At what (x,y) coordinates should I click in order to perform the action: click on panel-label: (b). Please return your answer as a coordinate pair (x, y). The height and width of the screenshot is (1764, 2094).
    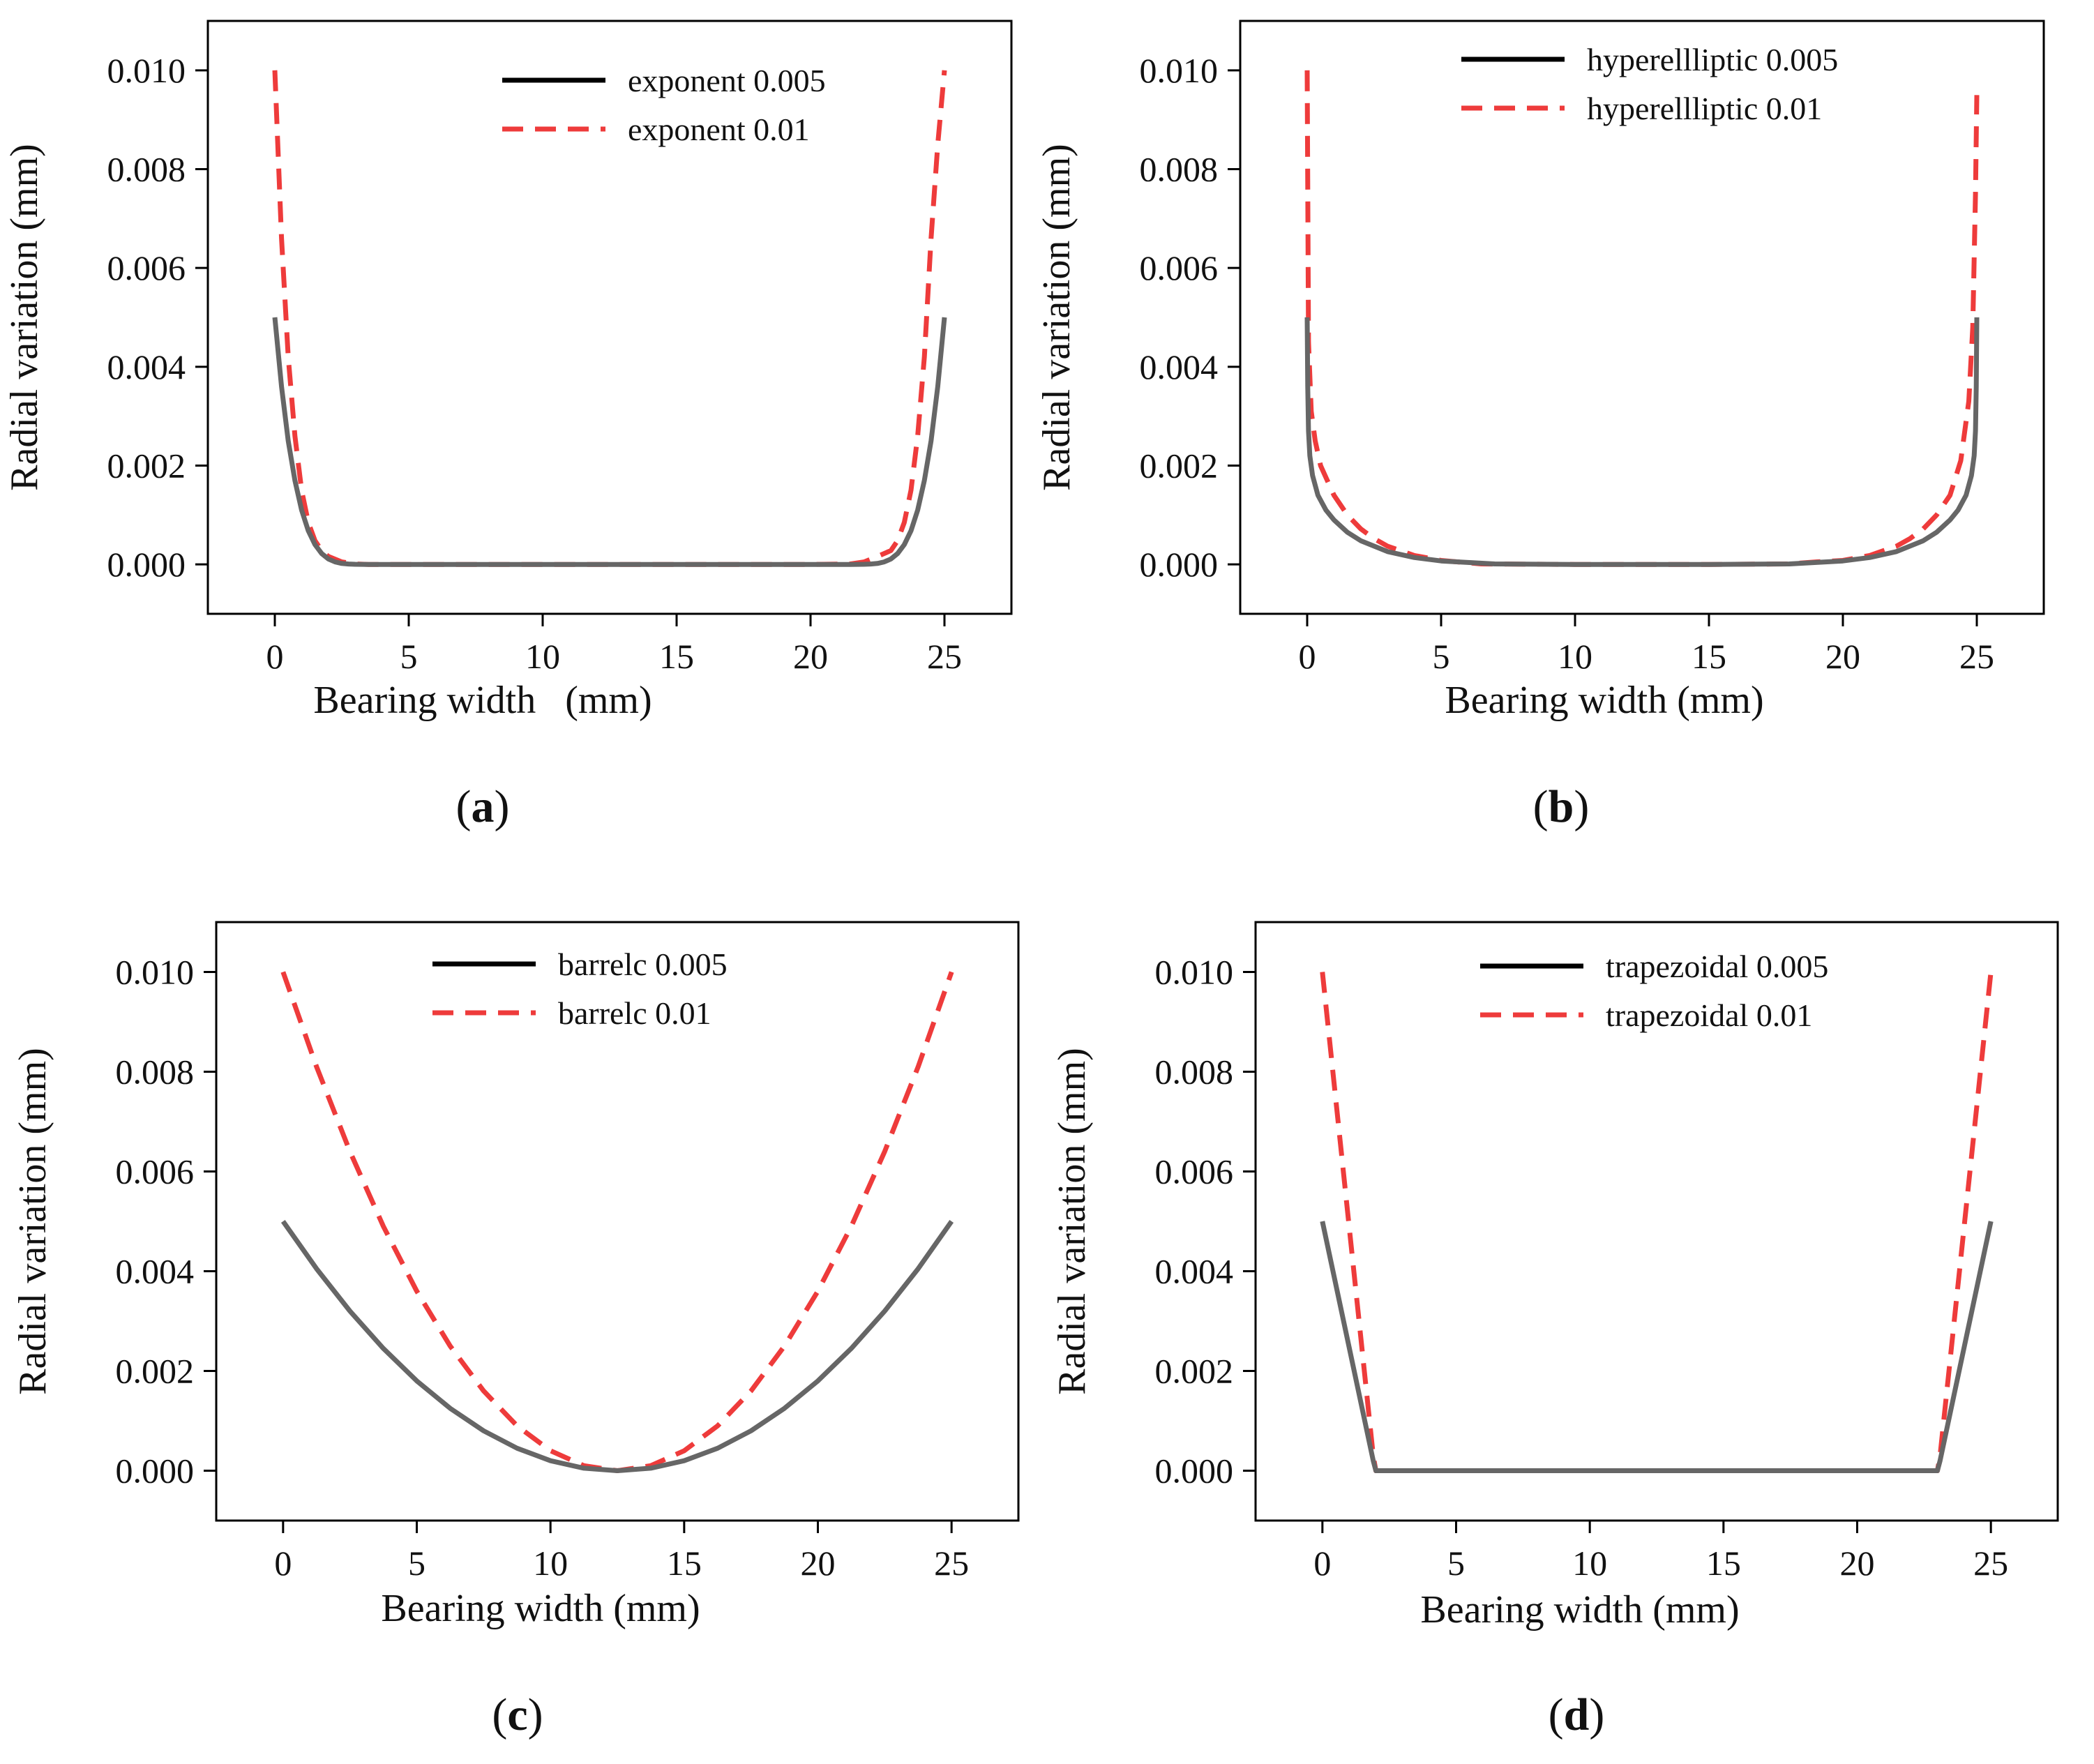
    Looking at the image, I should click on (1561, 806).